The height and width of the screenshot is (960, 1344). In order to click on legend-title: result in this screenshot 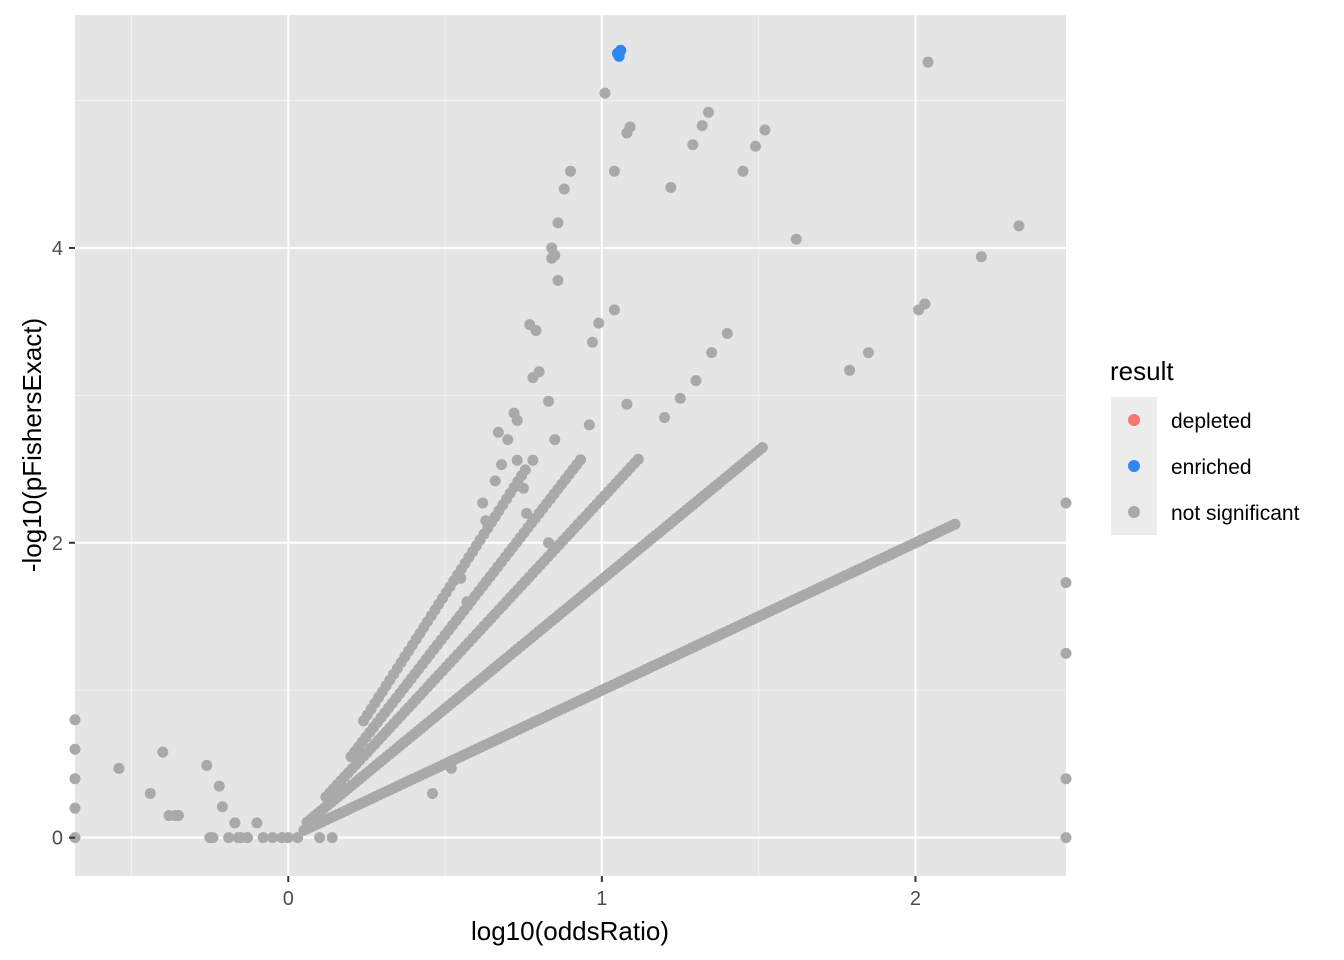, I will do `click(1142, 371)`.